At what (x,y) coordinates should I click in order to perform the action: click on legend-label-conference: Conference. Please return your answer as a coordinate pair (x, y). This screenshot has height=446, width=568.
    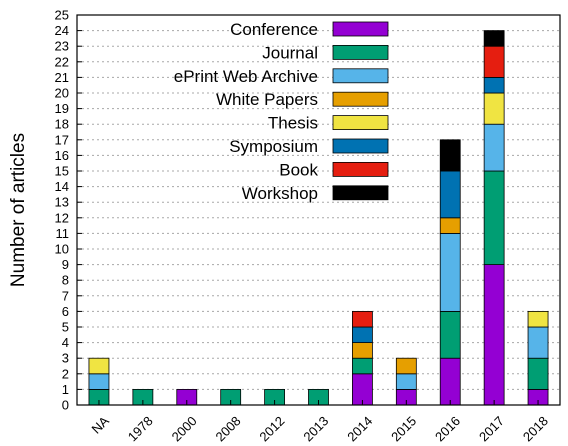
    Looking at the image, I should click on (274, 29).